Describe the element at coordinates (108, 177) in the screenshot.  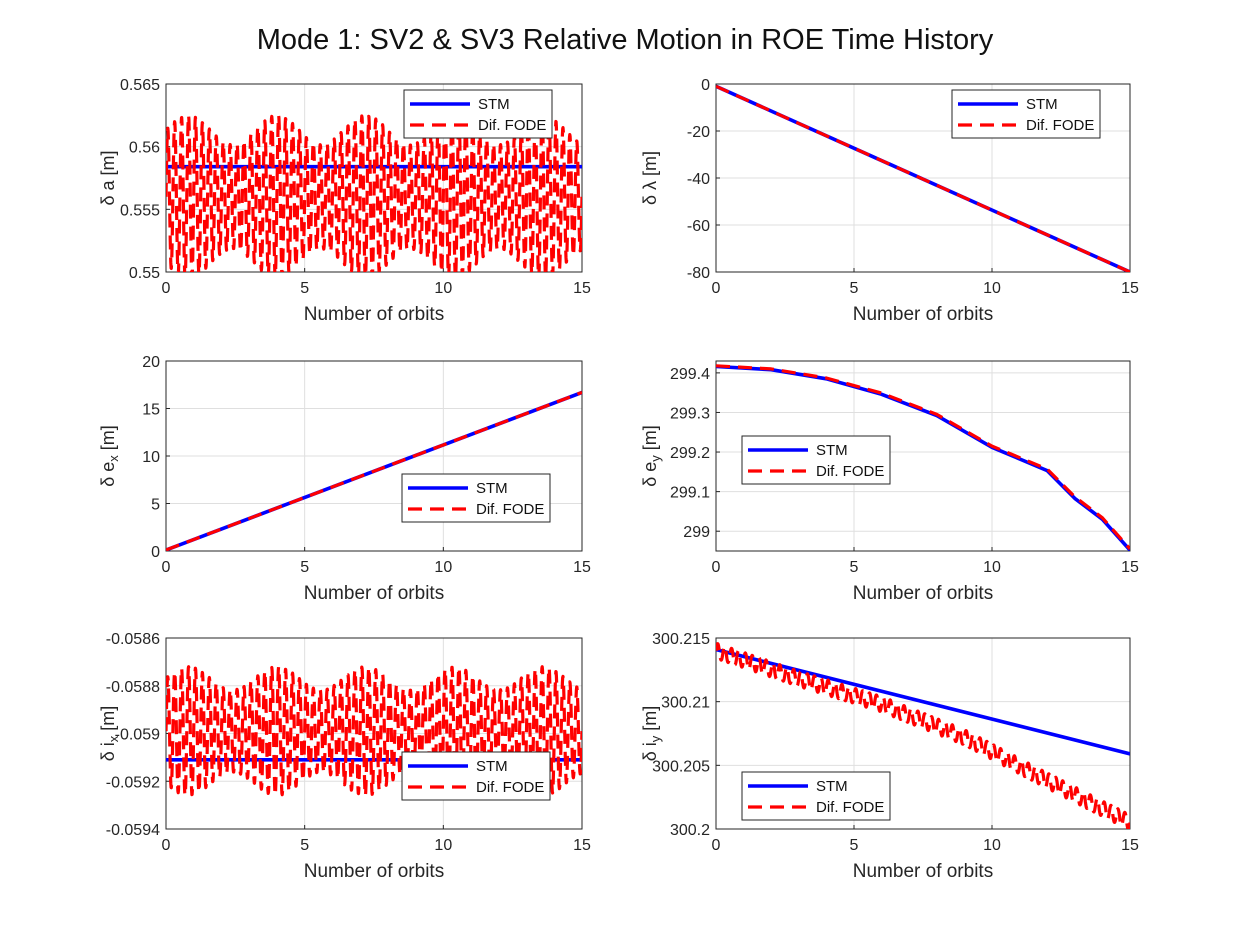
I see `y-axis-label: δ a [m]` at that location.